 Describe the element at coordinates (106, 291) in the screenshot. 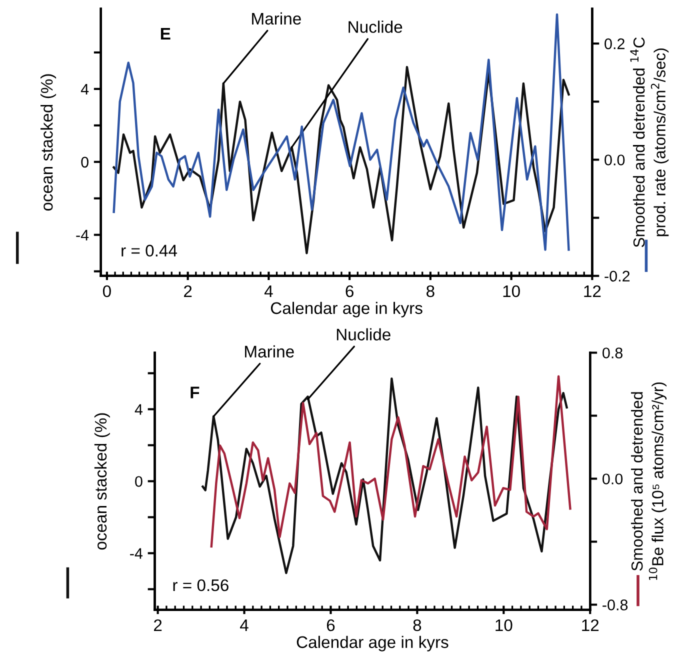

I see `x-tick-label: 0` at that location.